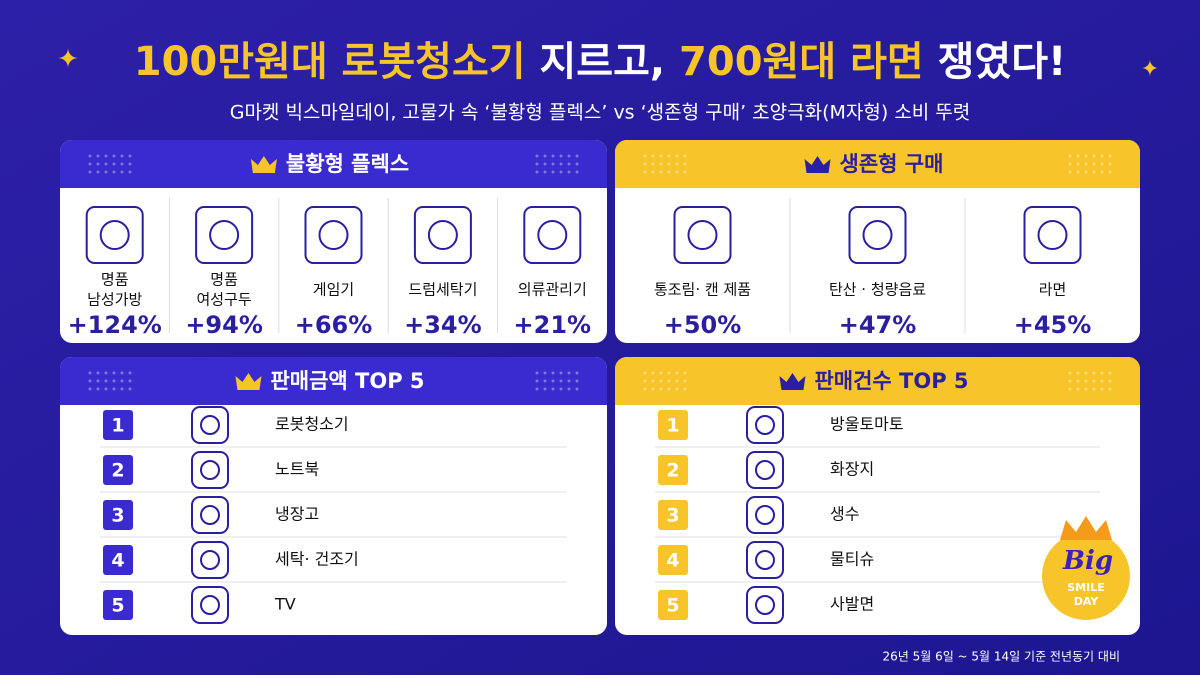 The height and width of the screenshot is (679, 1200). Describe the element at coordinates (285, 604) in the screenshot. I see `item-name: TV` at that location.